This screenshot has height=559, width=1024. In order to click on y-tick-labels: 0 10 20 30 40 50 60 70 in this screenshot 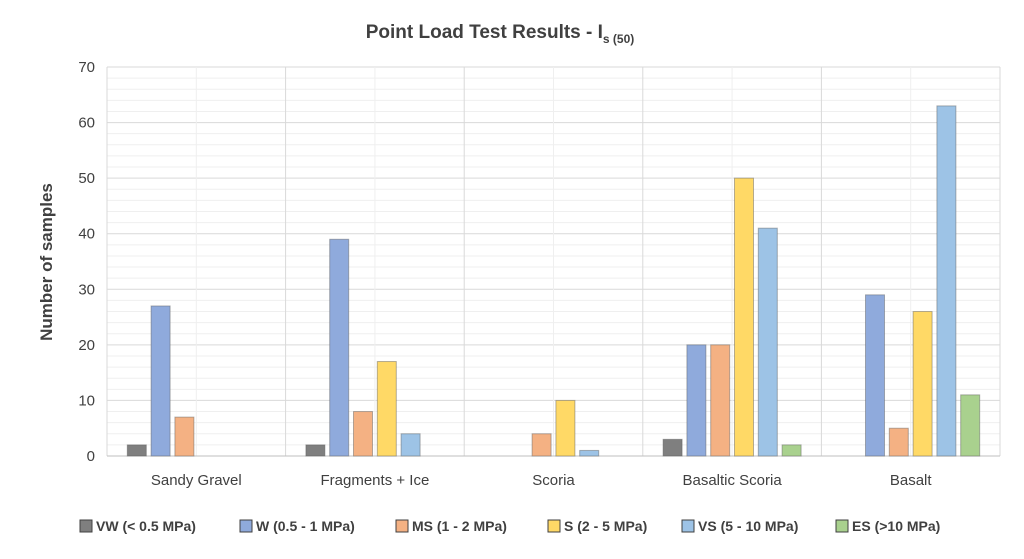, I will do `click(86, 262)`.